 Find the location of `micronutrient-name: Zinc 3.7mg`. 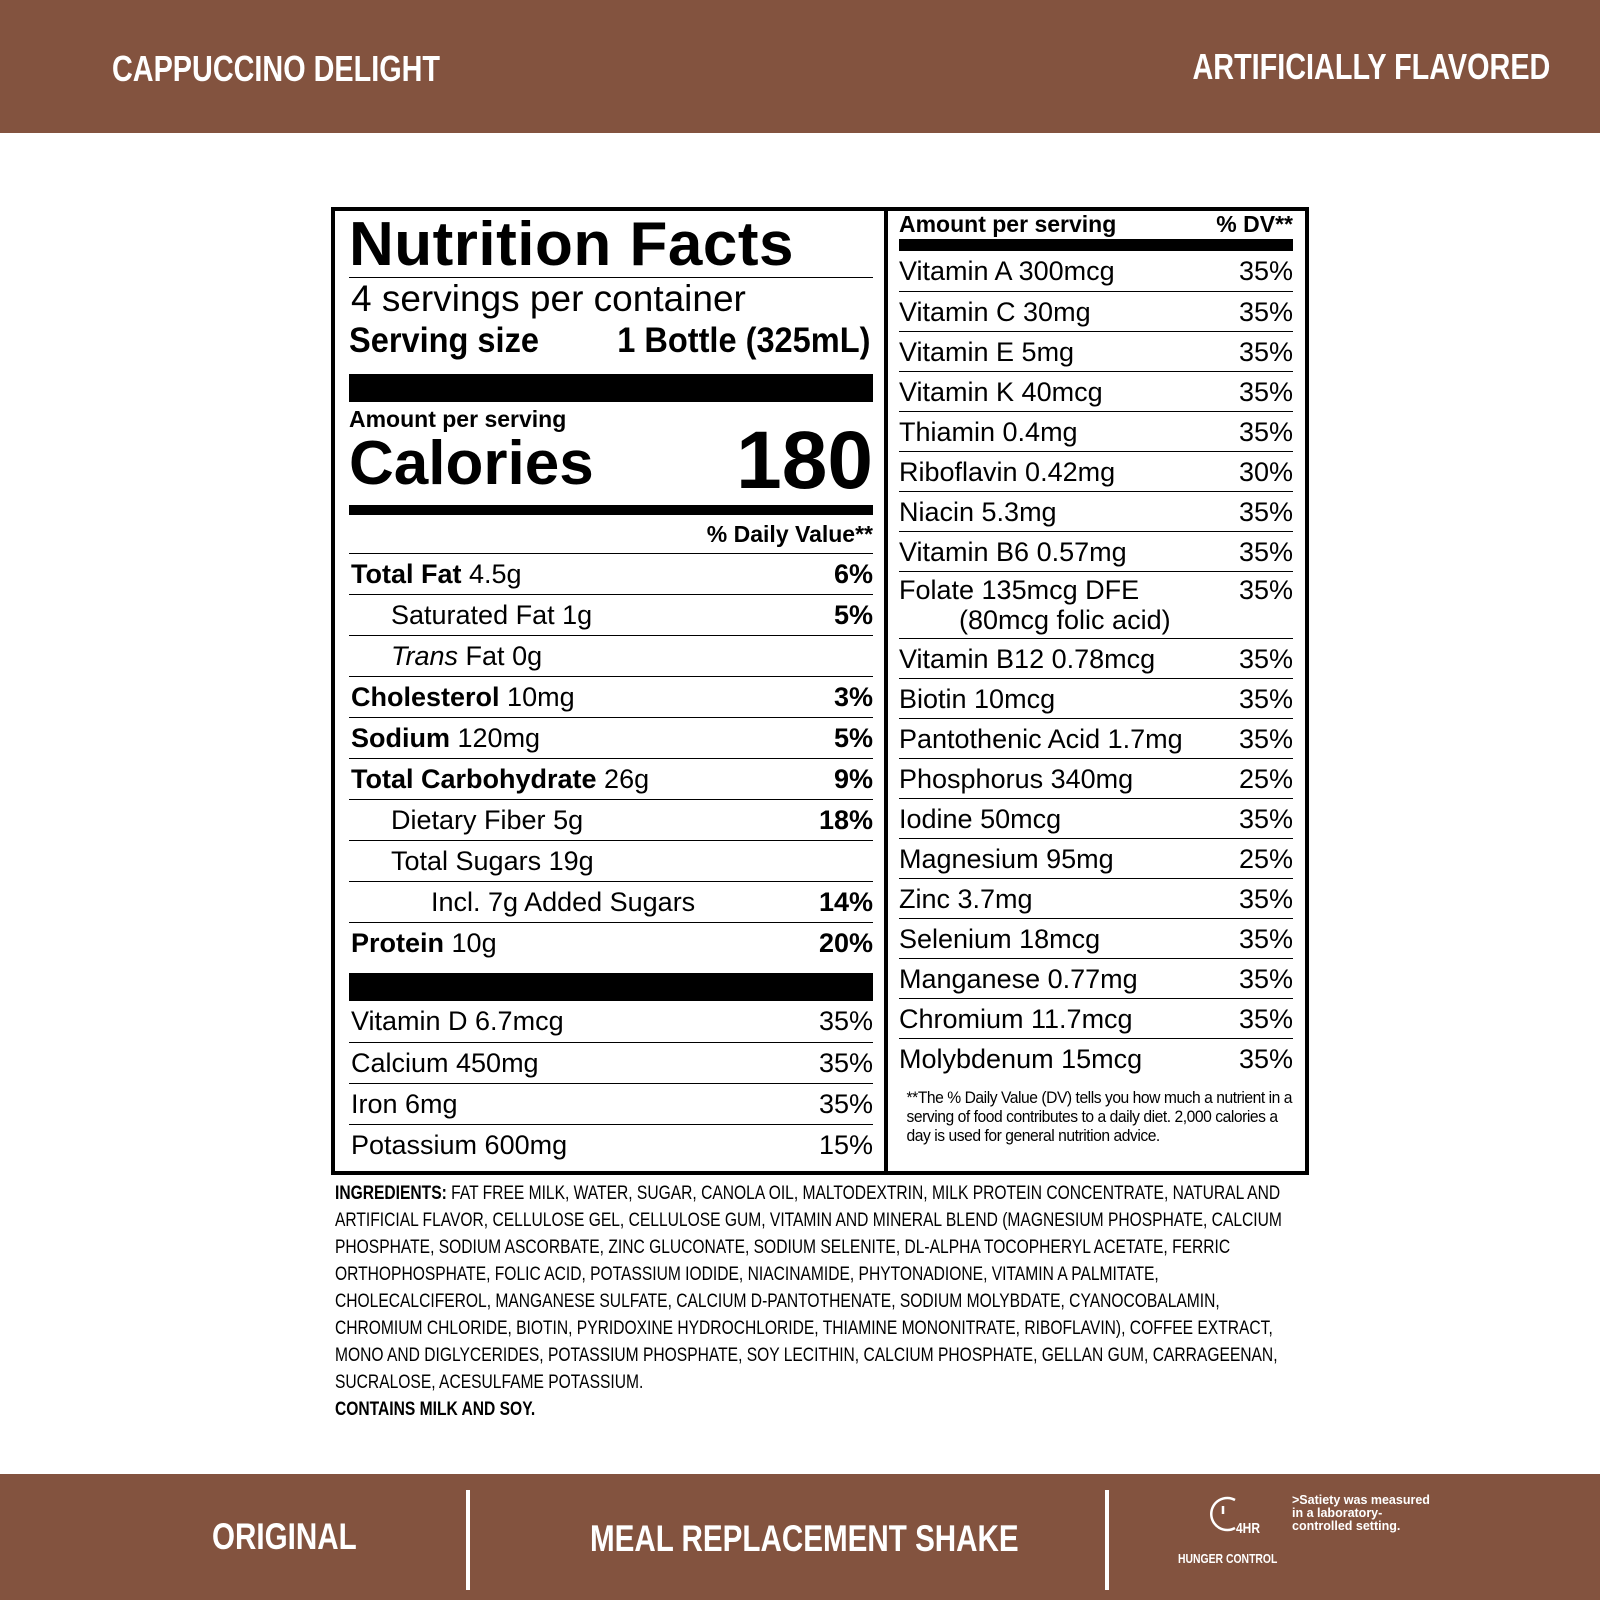

micronutrient-name: Zinc 3.7mg is located at coordinates (966, 898).